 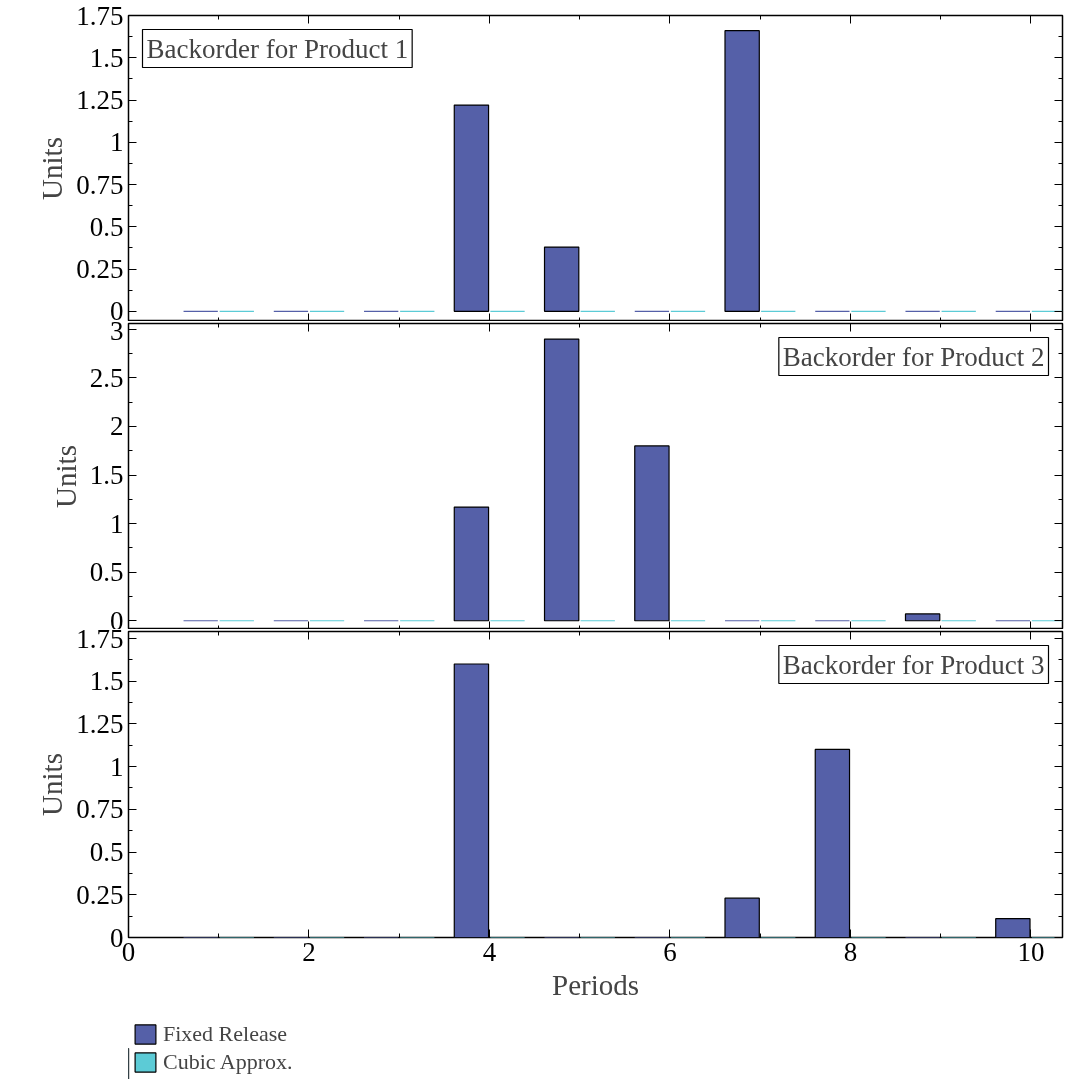 I want to click on legend-label: Cubic Approx., so click(x=228, y=1062).